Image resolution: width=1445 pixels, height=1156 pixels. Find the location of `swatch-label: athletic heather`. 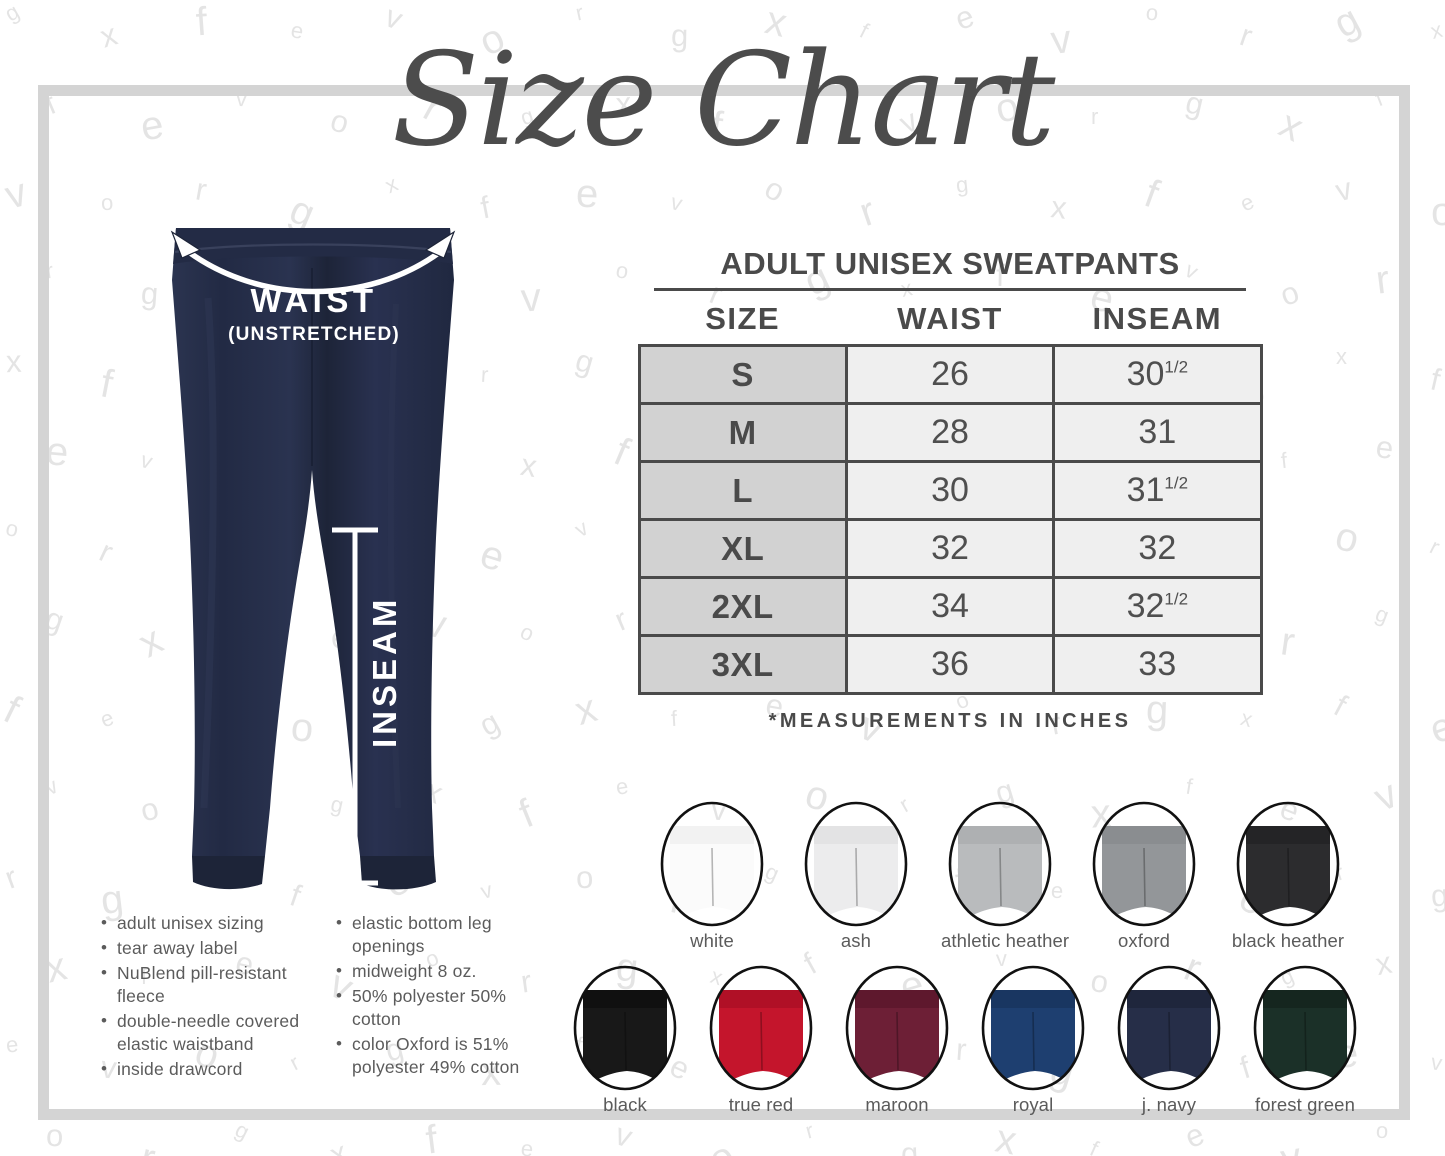

swatch-label: athletic heather is located at coordinates (1005, 940).